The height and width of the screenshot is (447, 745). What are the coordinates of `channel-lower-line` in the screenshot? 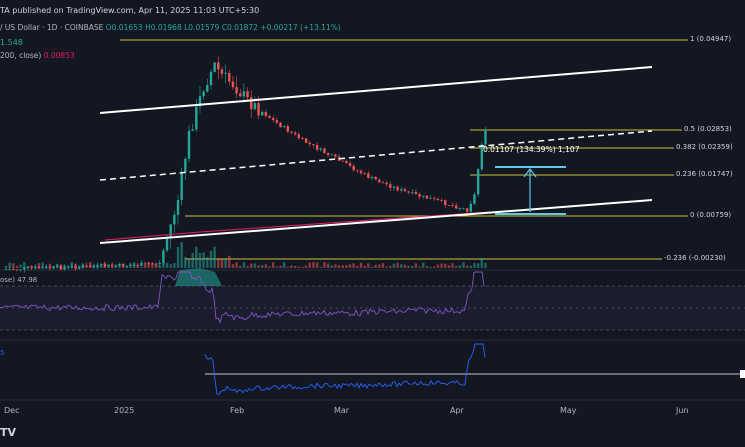 It's located at (376, 221).